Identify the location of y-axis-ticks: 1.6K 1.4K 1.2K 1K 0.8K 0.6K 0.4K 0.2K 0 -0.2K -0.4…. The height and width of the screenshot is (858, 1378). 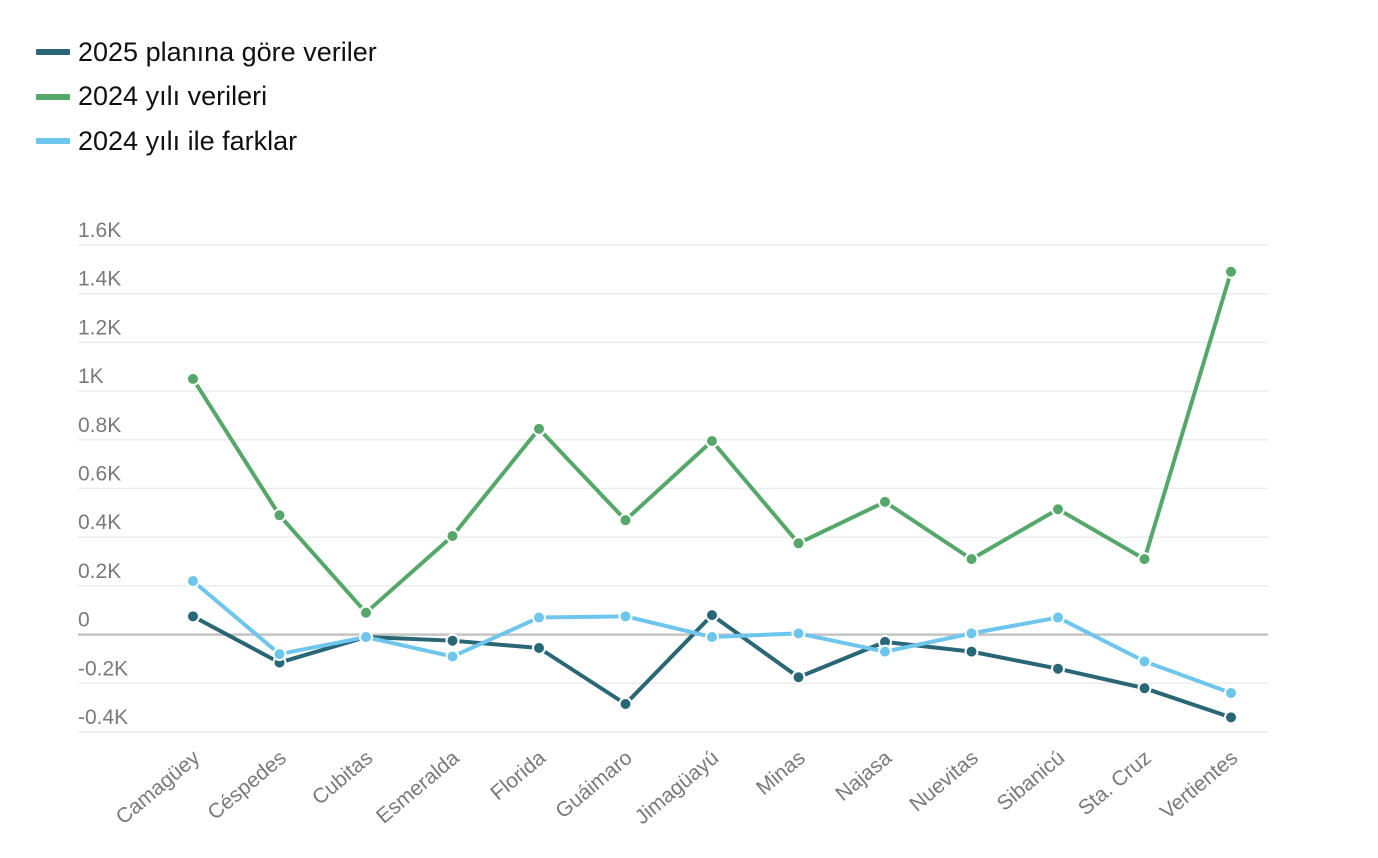
(103, 474).